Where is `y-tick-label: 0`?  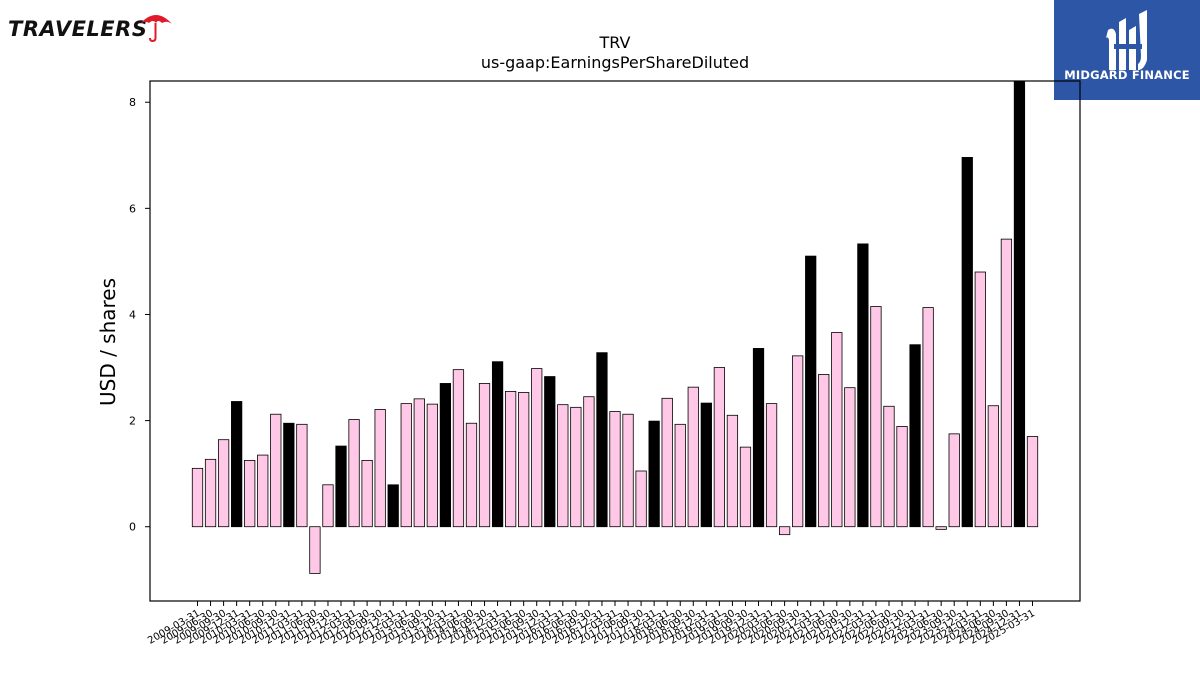 y-tick-label: 0 is located at coordinates (132, 527).